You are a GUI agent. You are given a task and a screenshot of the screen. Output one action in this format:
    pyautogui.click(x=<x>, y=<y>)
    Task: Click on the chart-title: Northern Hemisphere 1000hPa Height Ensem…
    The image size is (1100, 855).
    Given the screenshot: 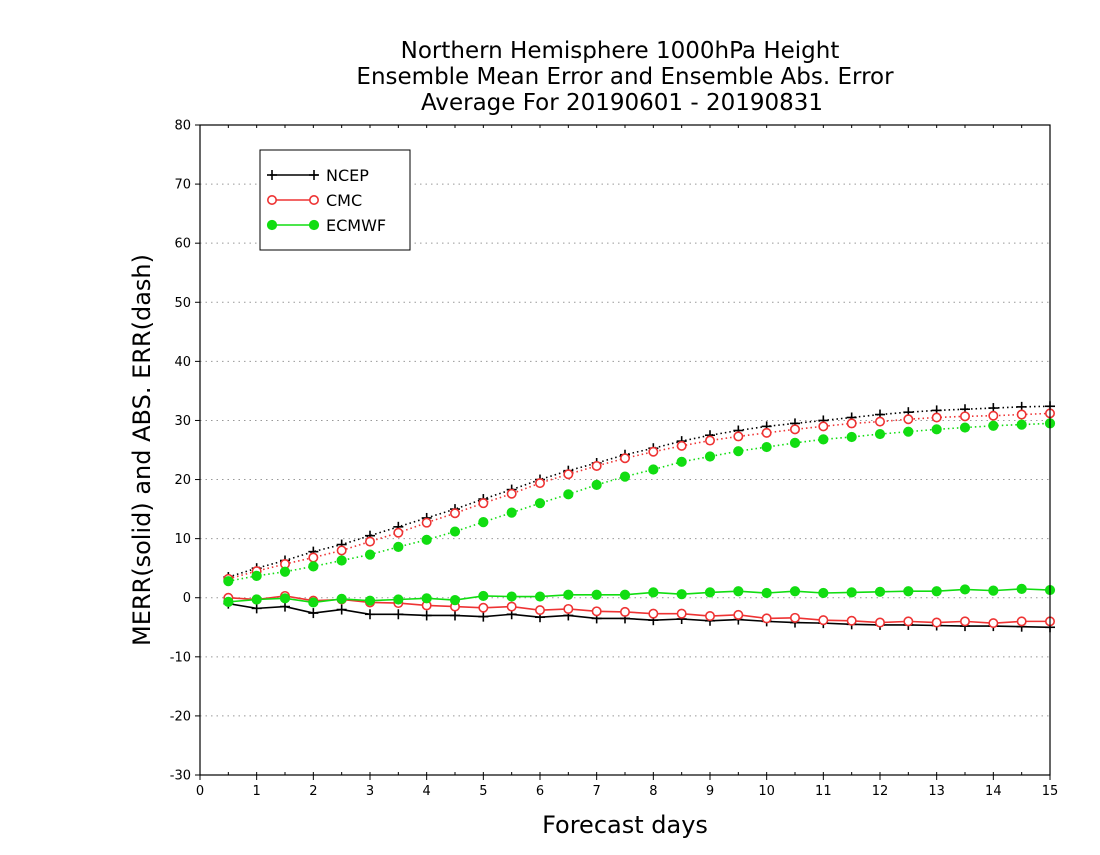 What is the action you would take?
    pyautogui.click(x=625, y=77)
    